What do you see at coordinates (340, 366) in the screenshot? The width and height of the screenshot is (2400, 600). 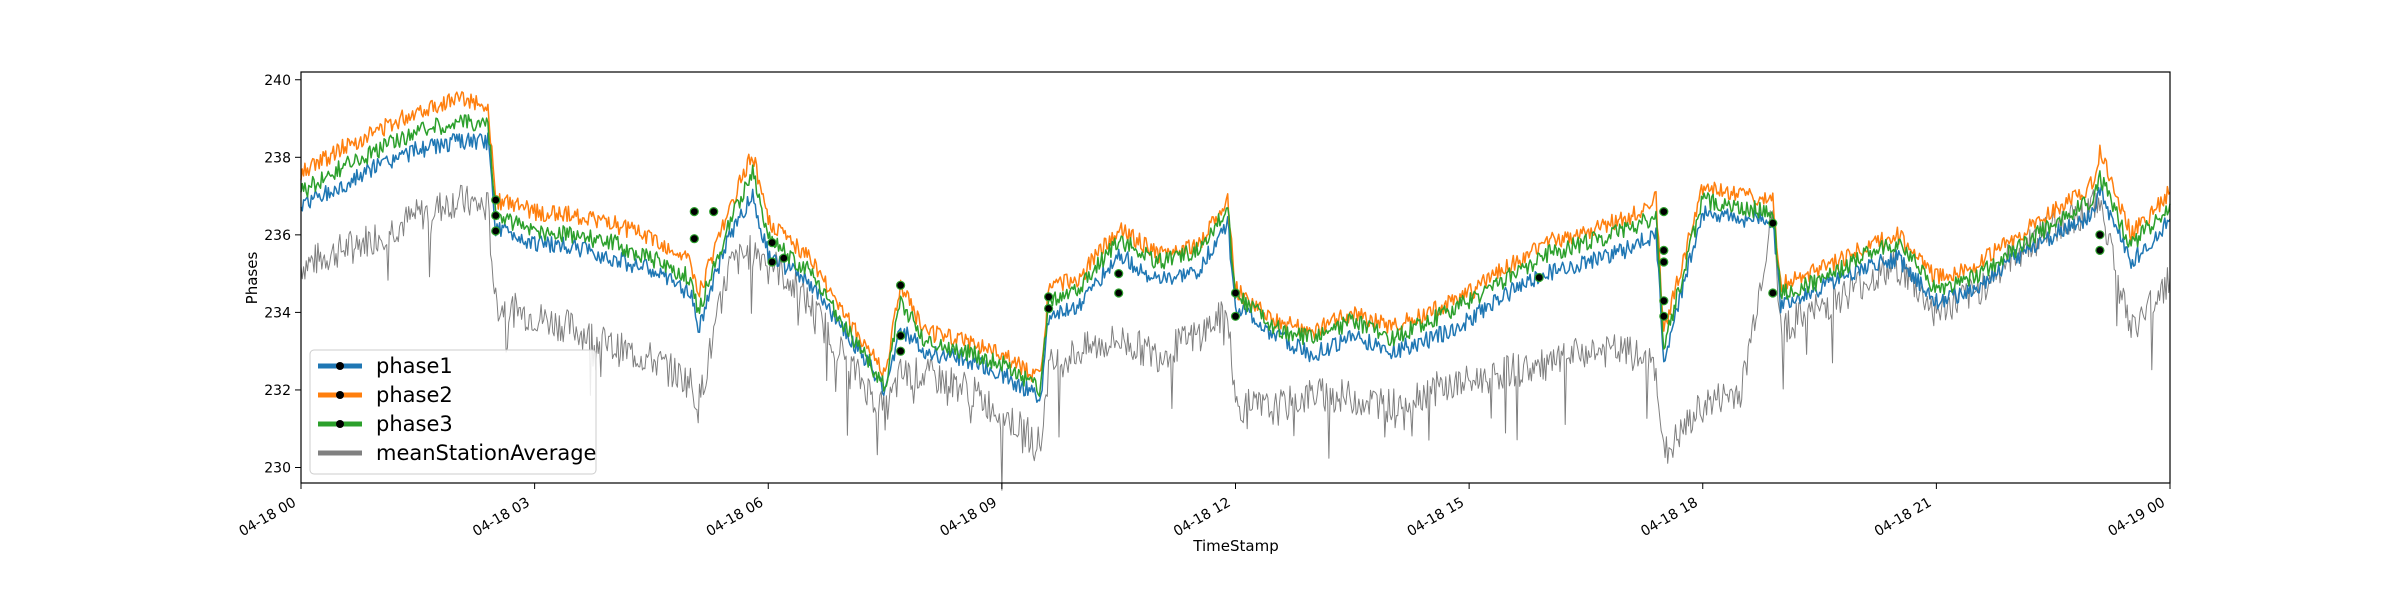 I see `legend-marker-phase1` at bounding box center [340, 366].